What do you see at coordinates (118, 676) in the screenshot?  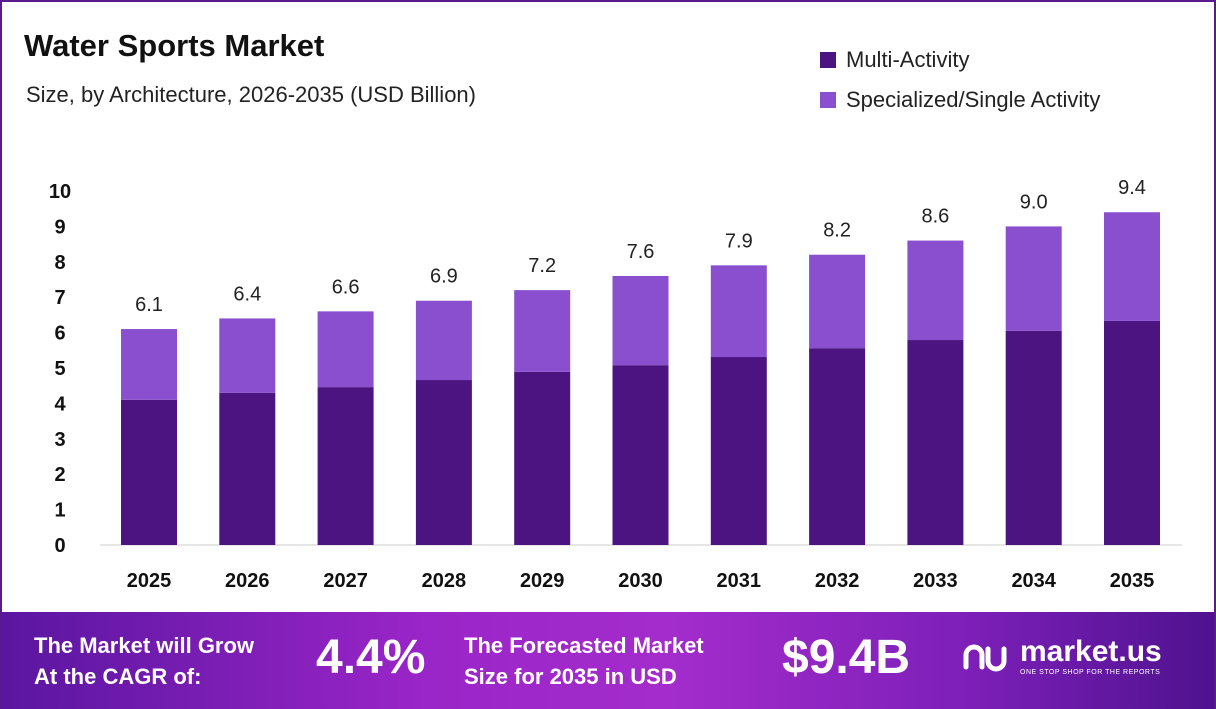 I see `cagr-label-line-2: At the CAGR of:` at bounding box center [118, 676].